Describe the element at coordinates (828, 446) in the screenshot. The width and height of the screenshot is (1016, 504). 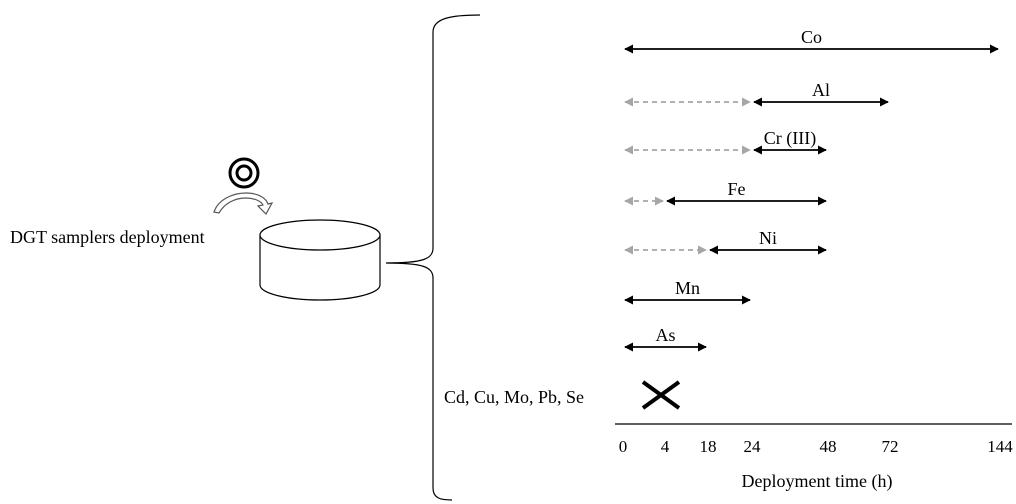
I see `tick-label: 48` at that location.